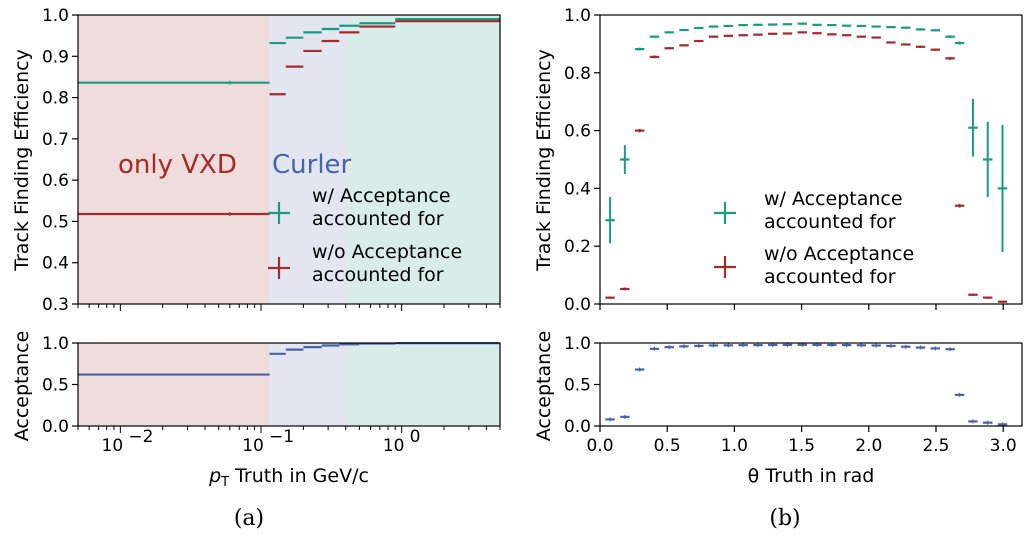 This screenshot has height=535, width=1030. What do you see at coordinates (725, 267) in the screenshot?
I see `legend-marker-without-acceptance-b` at bounding box center [725, 267].